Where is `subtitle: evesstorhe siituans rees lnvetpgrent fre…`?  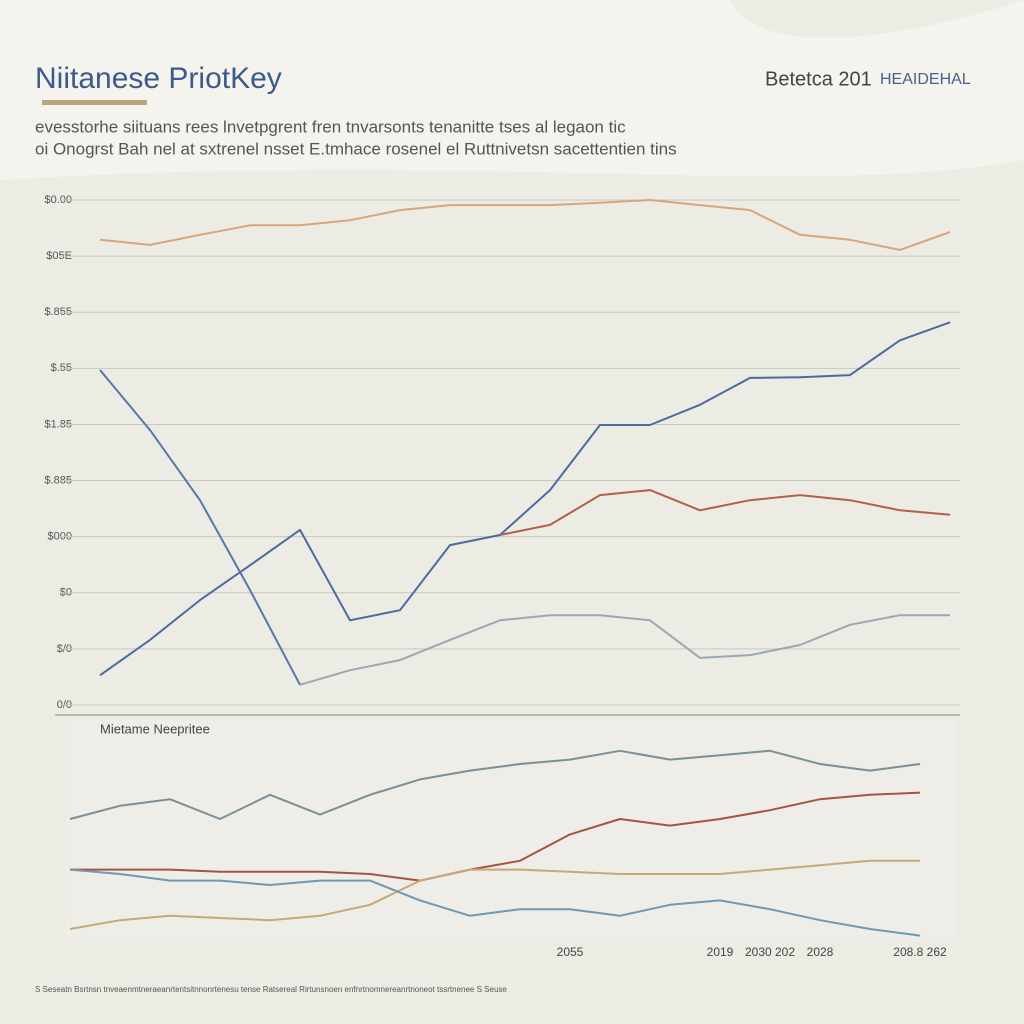
subtitle: evesstorhe siituans rees lnvetpgrent fre… is located at coordinates (330, 126).